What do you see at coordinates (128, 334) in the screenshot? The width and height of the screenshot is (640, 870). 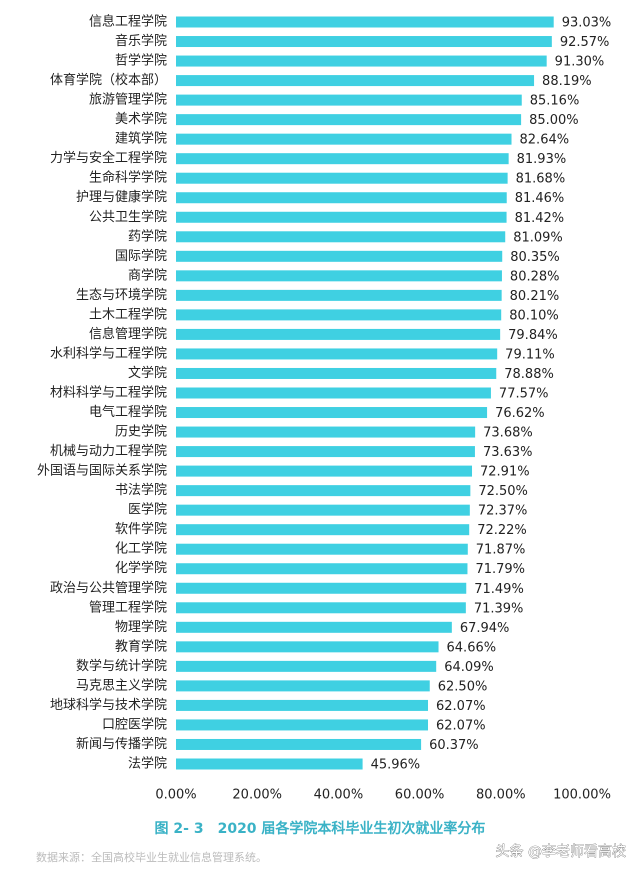 I see `y-tick-label: 信息管理学院` at bounding box center [128, 334].